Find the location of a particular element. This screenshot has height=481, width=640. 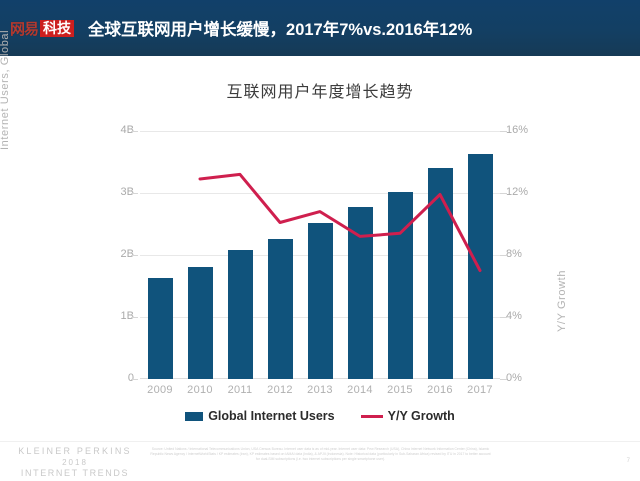

y-tick-0: 0 is located at coordinates (130, 378).